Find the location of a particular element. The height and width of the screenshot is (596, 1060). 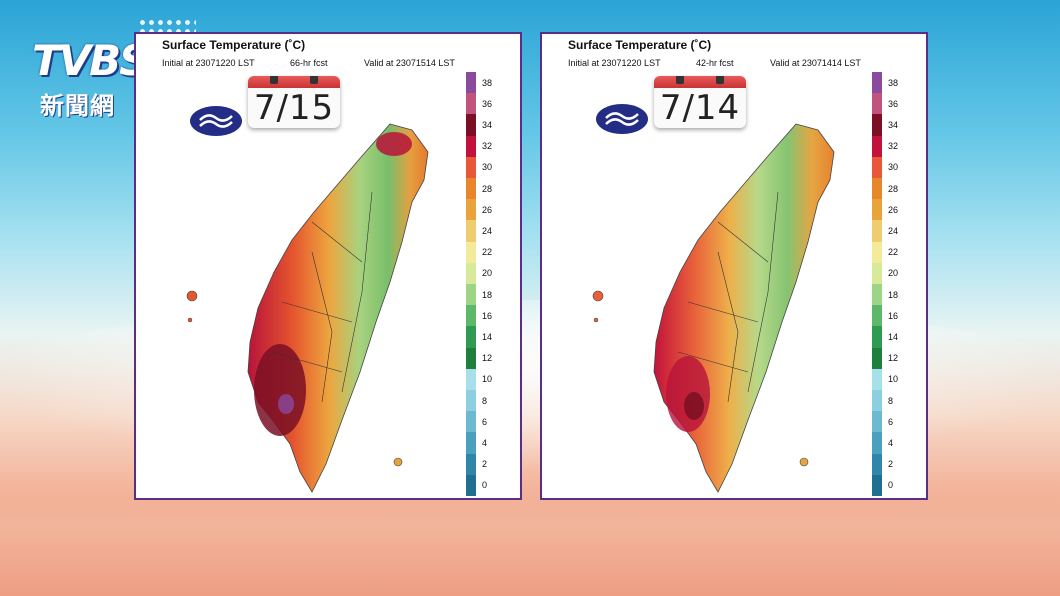

forecast-hour: 42-hr fcst is located at coordinates (715, 63).